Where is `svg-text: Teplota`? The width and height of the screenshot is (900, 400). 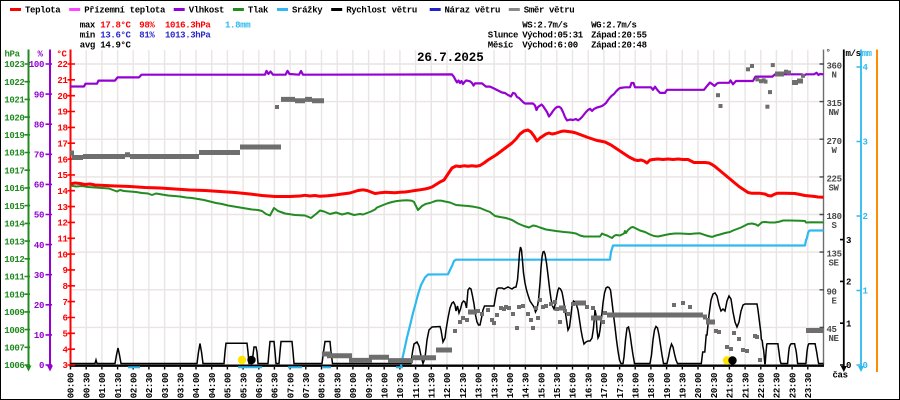
svg-text: Teplota is located at coordinates (43, 11).